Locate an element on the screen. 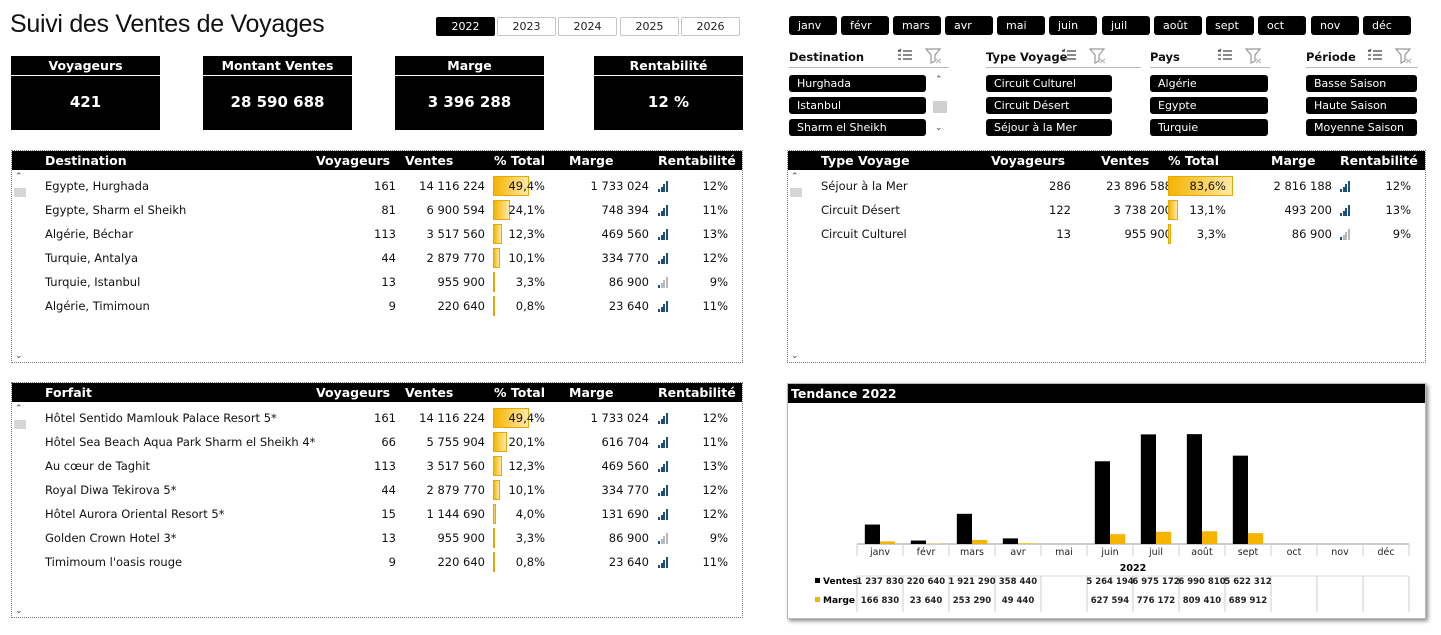  data-table-value: 776 172 is located at coordinates (1156, 601).